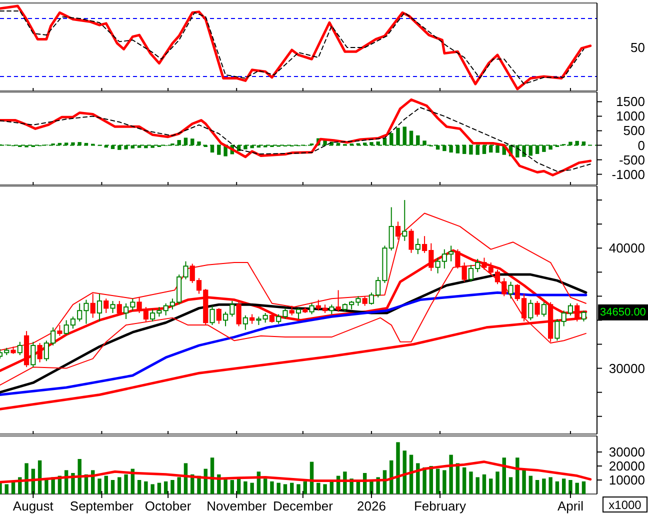 The height and width of the screenshot is (514, 648). Describe the element at coordinates (626, 480) in the screenshot. I see `y-tick-label: 10000` at that location.